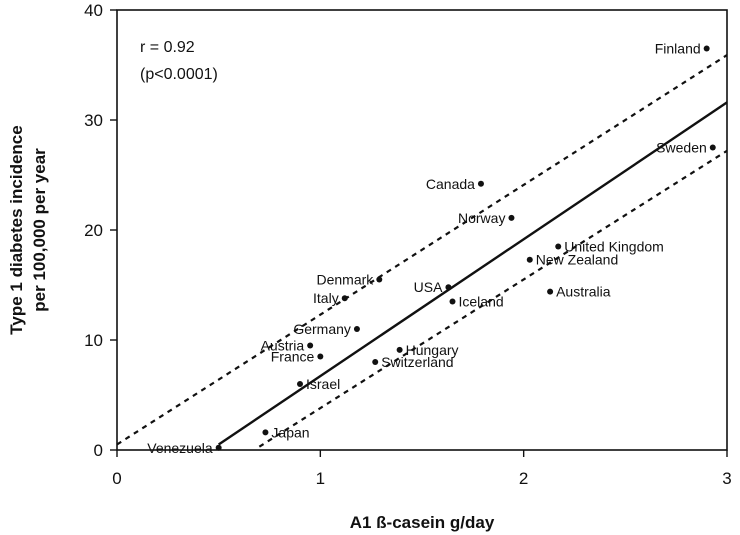 The image size is (740, 535). I want to click on point-label: Sweden, so click(681, 148).